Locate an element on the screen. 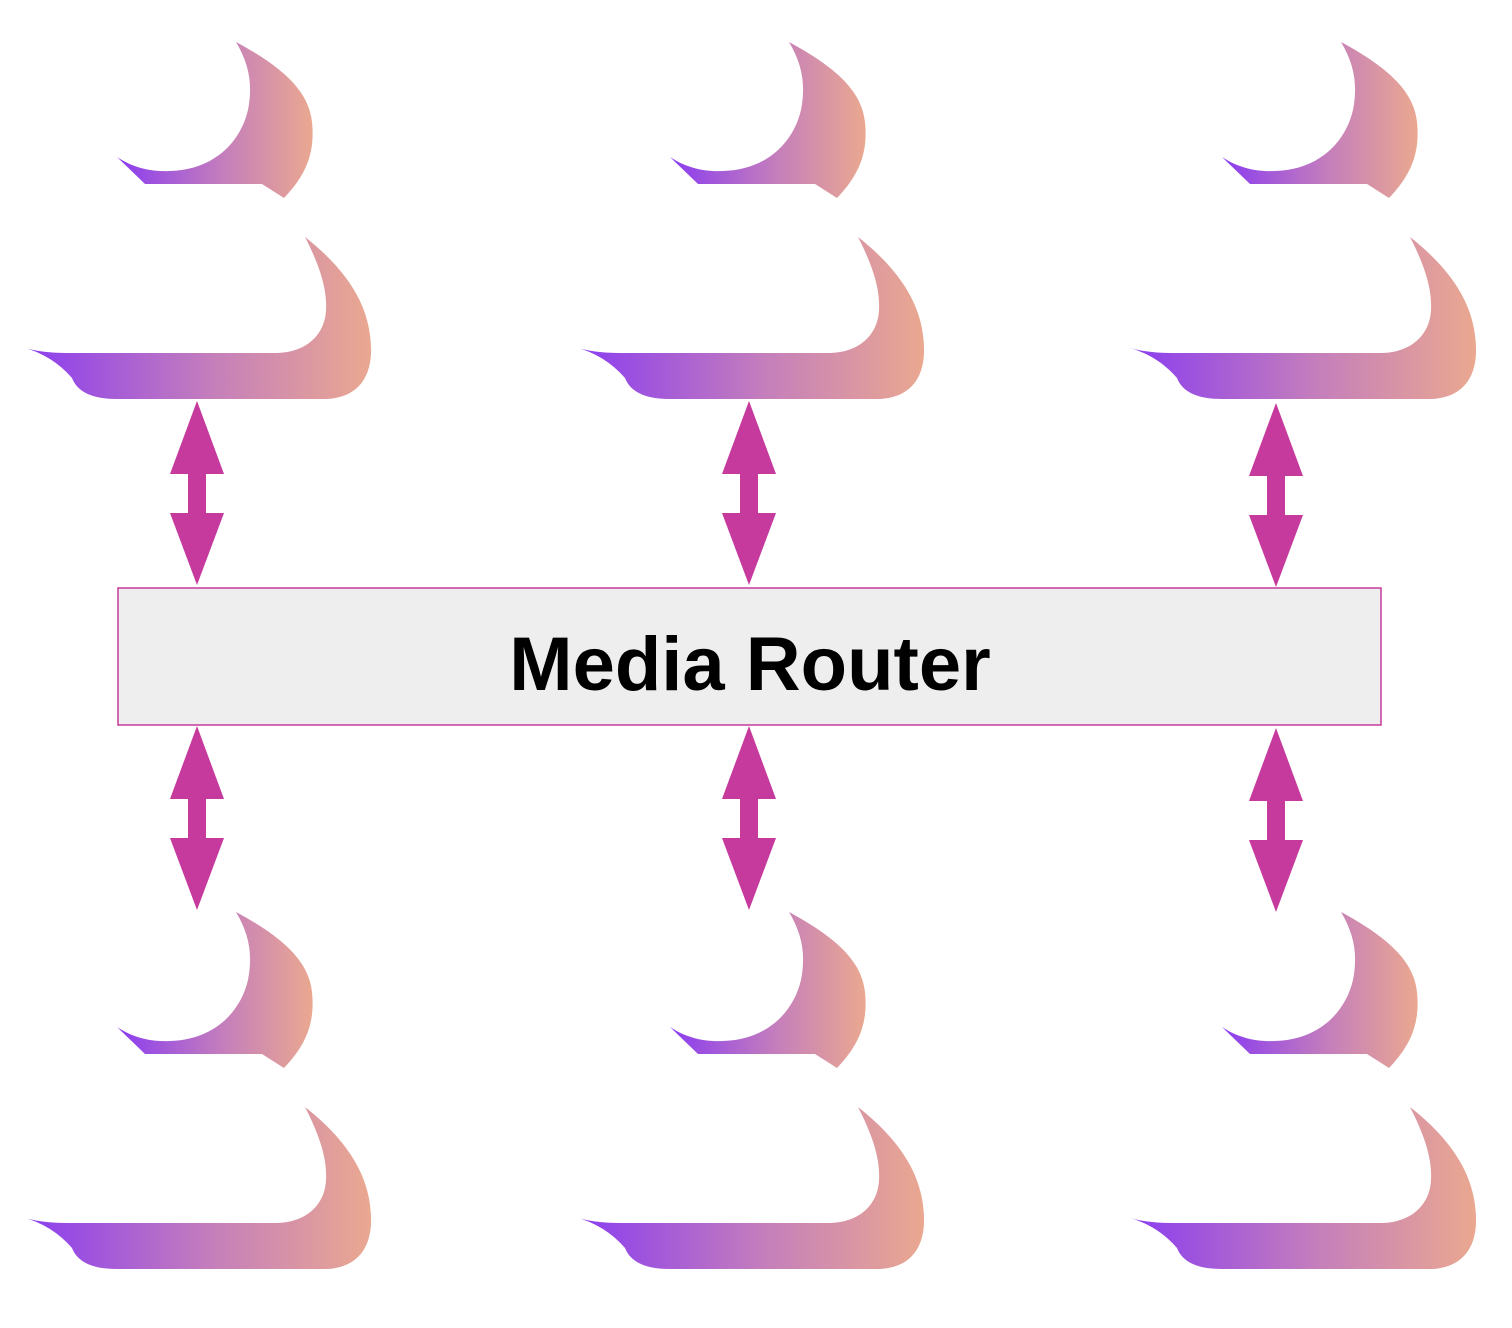  media-router-label: Media Router is located at coordinates (749, 664).